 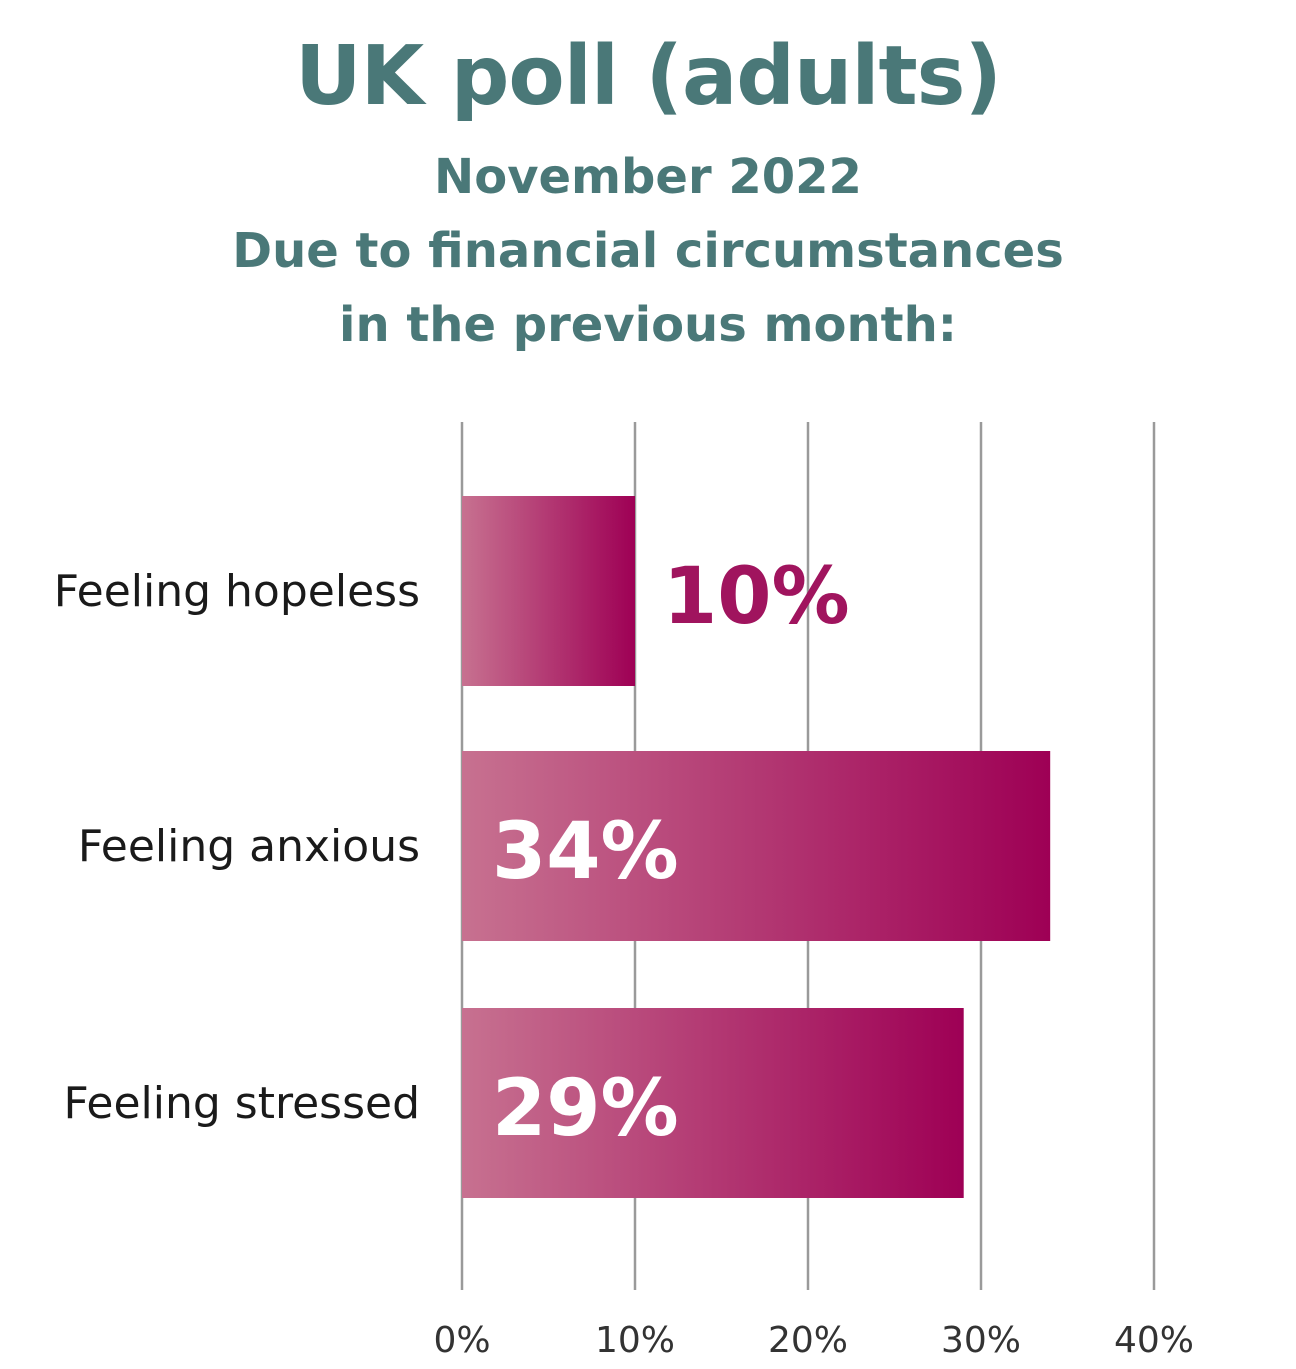 I want to click on category-label: Feeling hopeless, so click(x=237, y=591).